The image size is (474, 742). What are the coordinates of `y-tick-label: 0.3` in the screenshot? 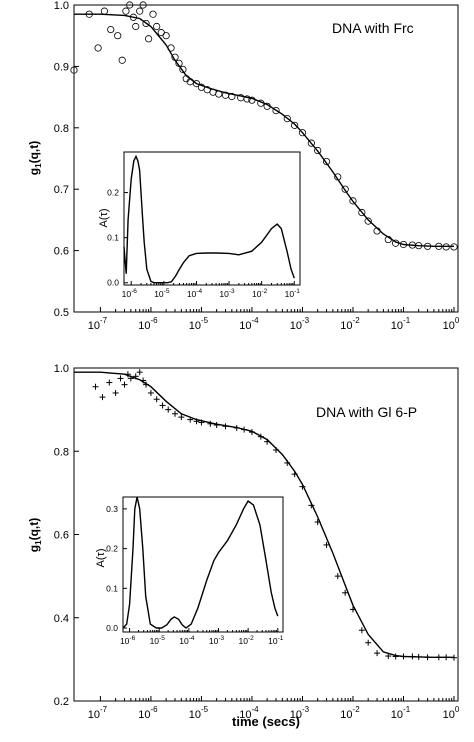 It's located at (112, 509).